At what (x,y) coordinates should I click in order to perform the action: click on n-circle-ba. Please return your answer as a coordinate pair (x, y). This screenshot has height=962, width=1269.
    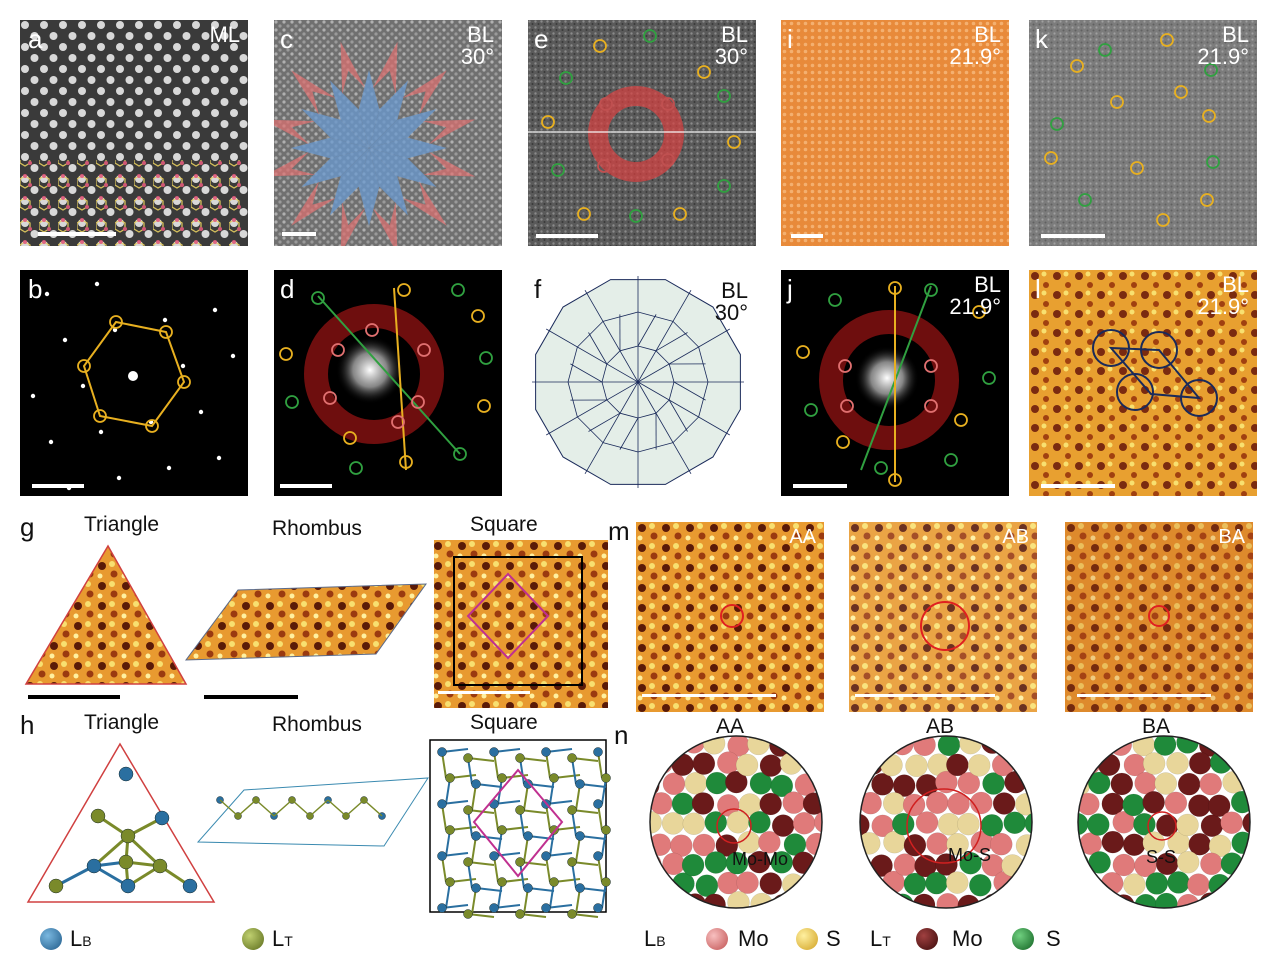
    Looking at the image, I should click on (1164, 822).